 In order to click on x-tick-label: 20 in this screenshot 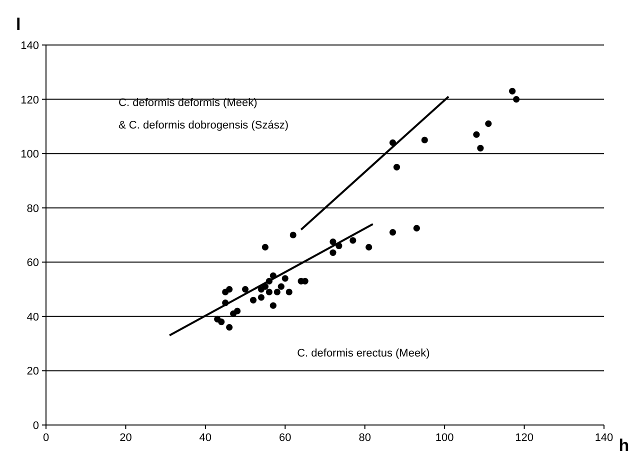, I will do `click(126, 438)`.